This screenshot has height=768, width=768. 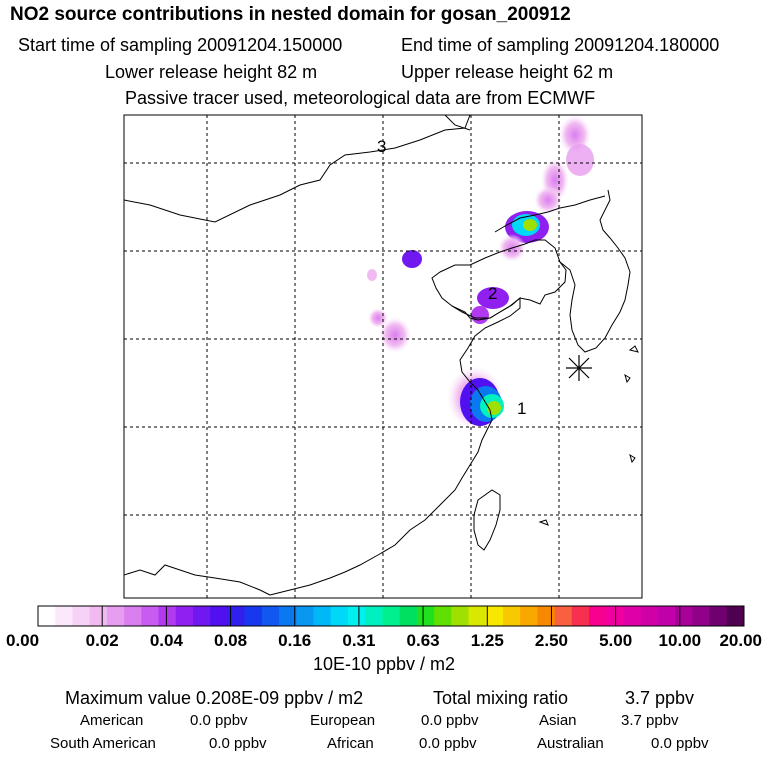 I want to click on total-mixing-ratio-value: 3.7 ppbv, so click(x=660, y=698).